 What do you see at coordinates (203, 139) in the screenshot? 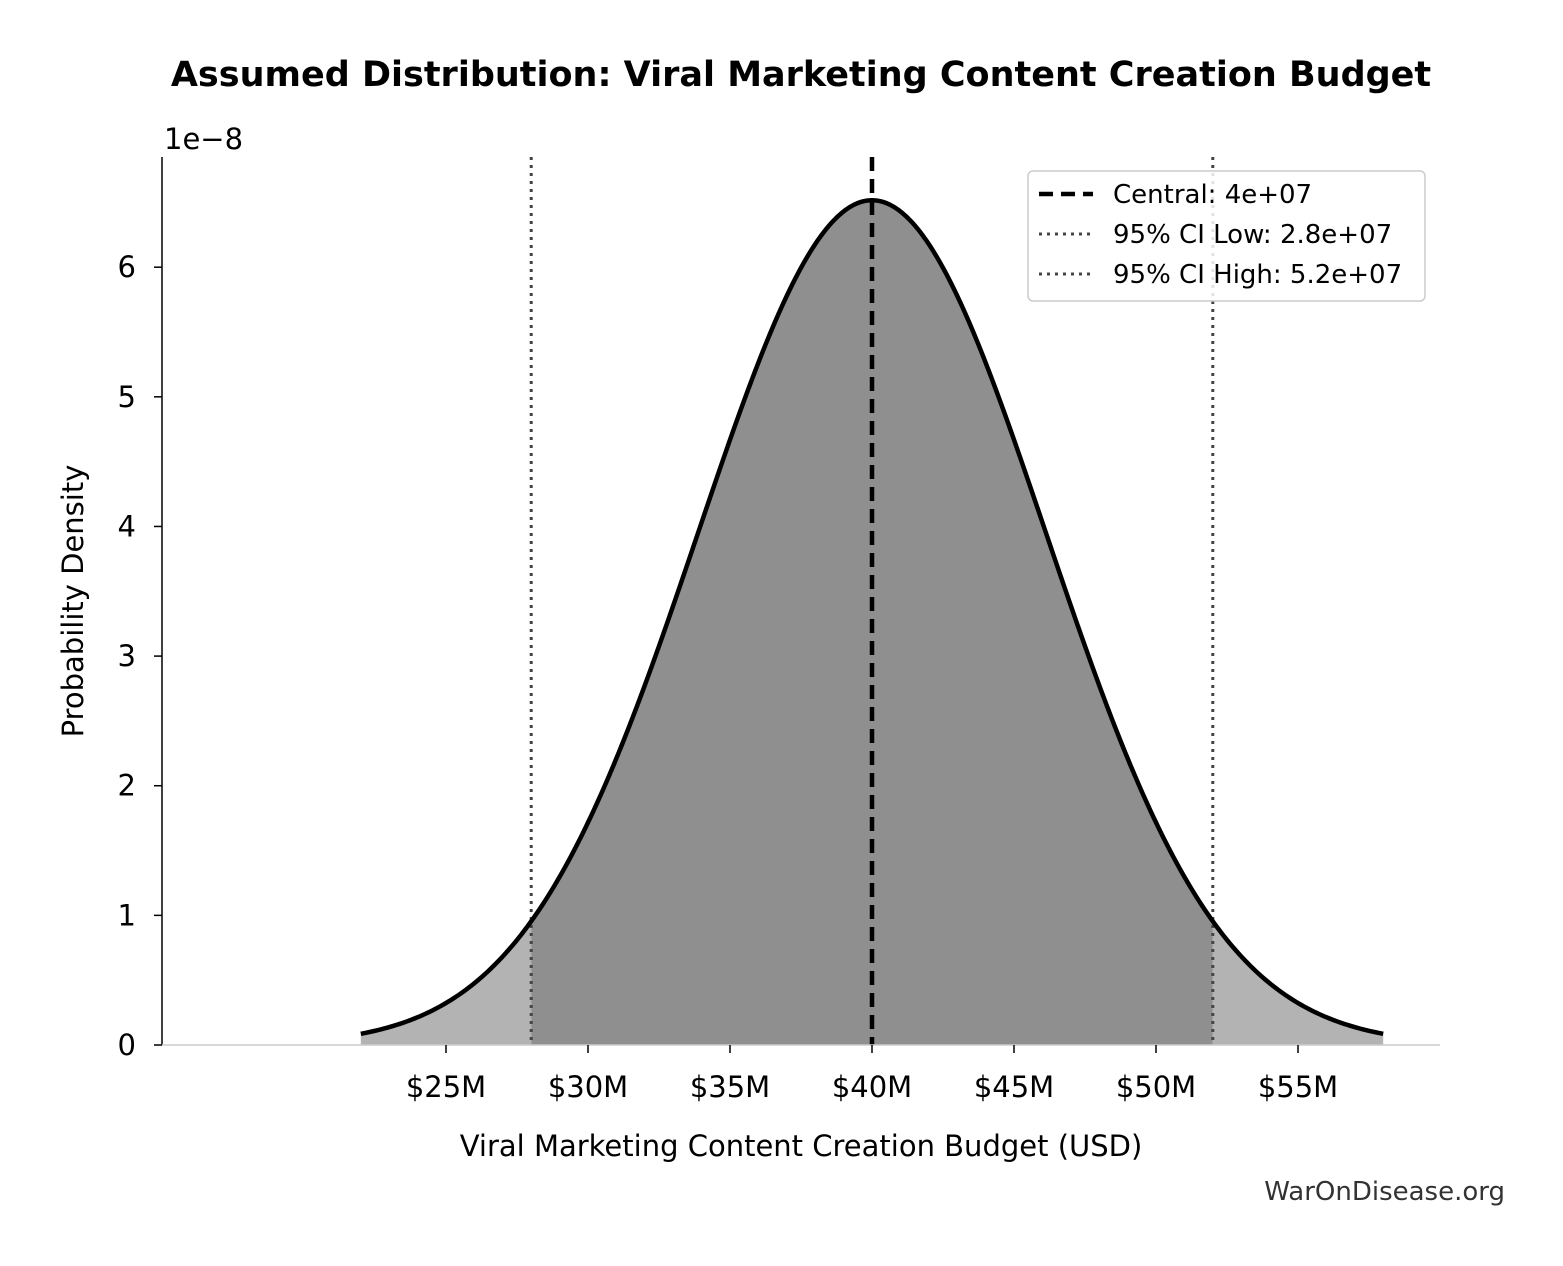
I see `y-axis-offset-label: 1e−8` at bounding box center [203, 139].